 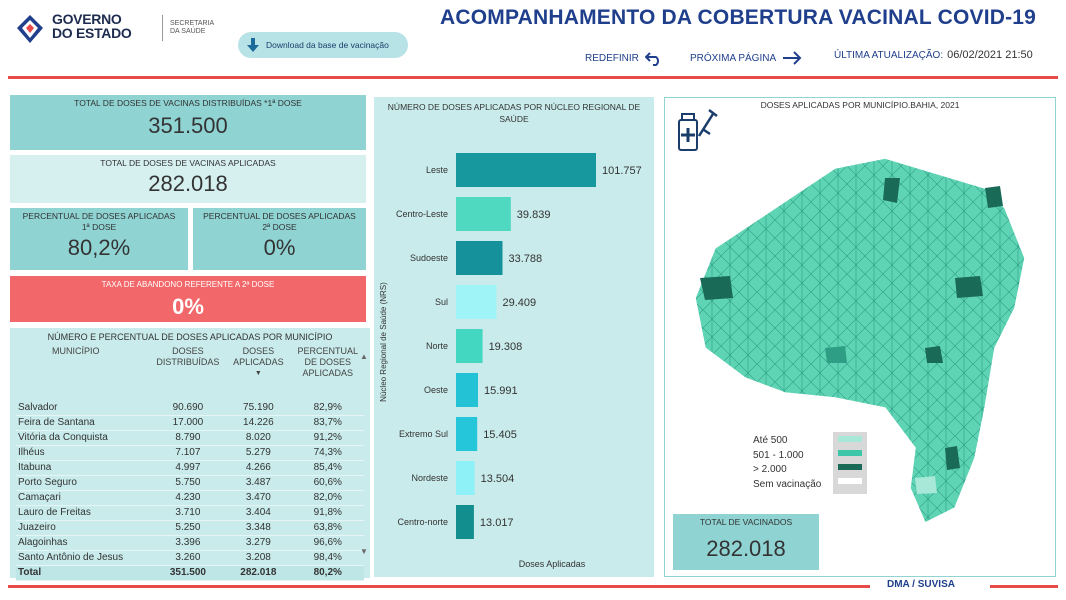 I want to click on col-aplicadas: DOSES APLICADAS ▼, so click(x=258, y=371).